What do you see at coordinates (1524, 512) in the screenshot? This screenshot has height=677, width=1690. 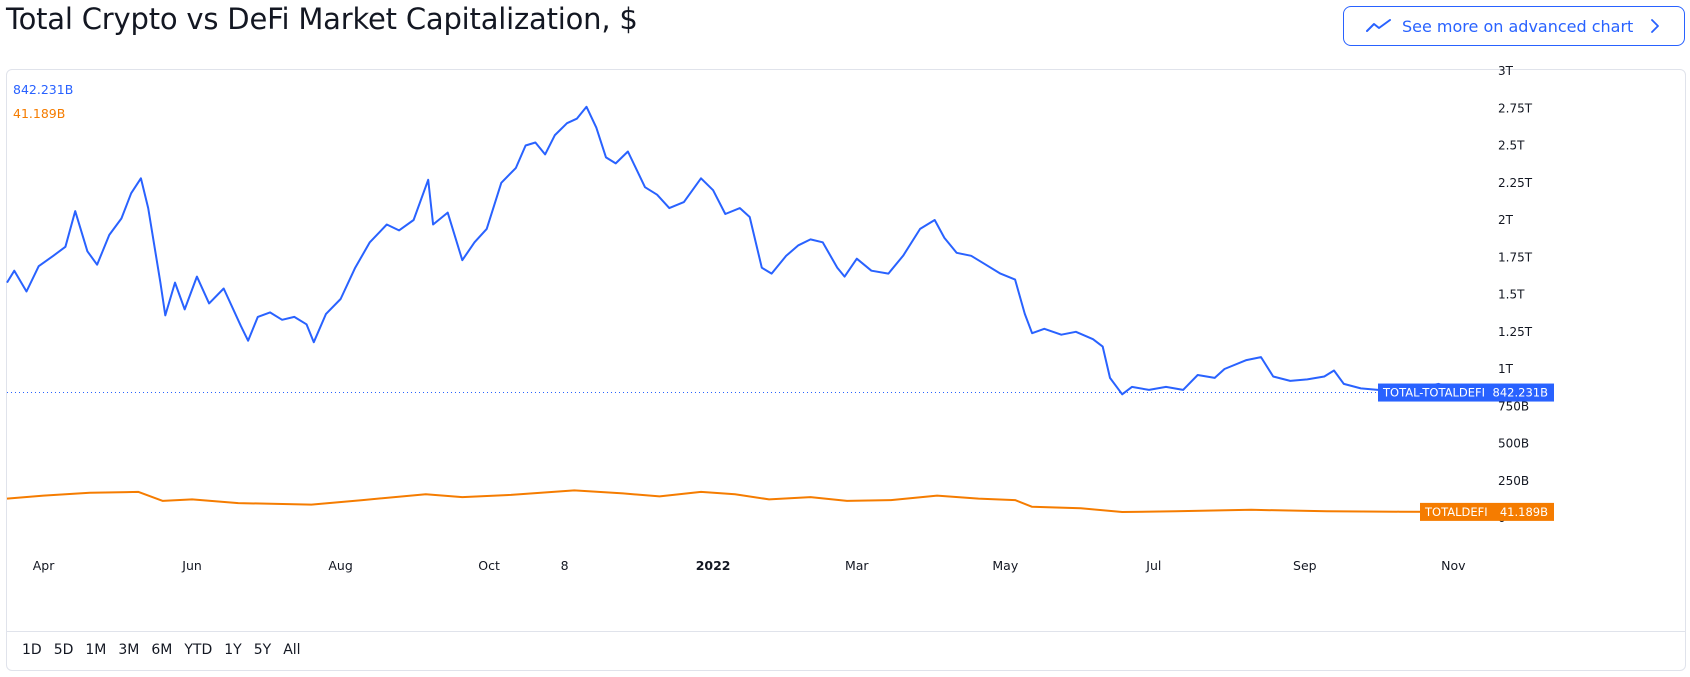 I see `price-label-value: 41.189B` at bounding box center [1524, 512].